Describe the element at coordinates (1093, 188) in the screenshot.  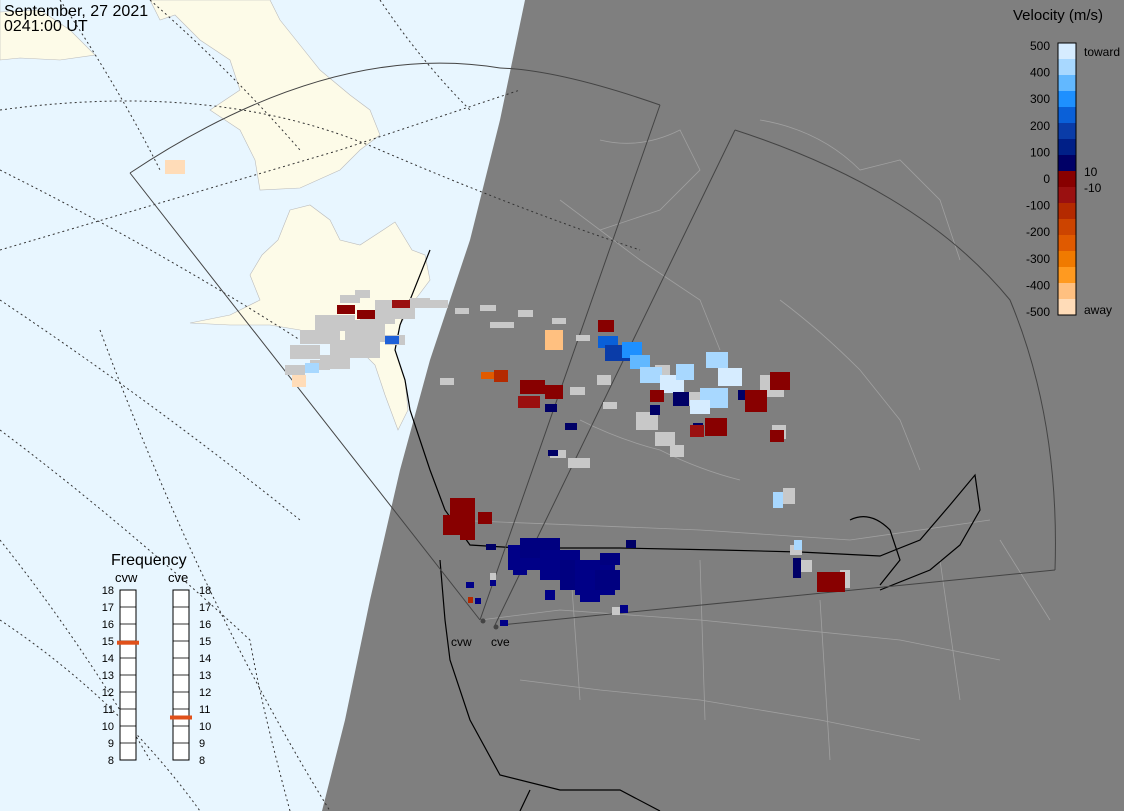
I see `velocity-inner-label-neg: -10` at that location.